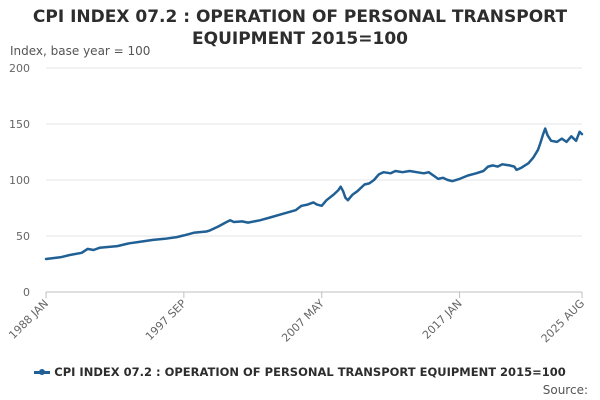 The height and width of the screenshot is (400, 600). What do you see at coordinates (19, 124) in the screenshot?
I see `y-tick-label: 150` at bounding box center [19, 124].